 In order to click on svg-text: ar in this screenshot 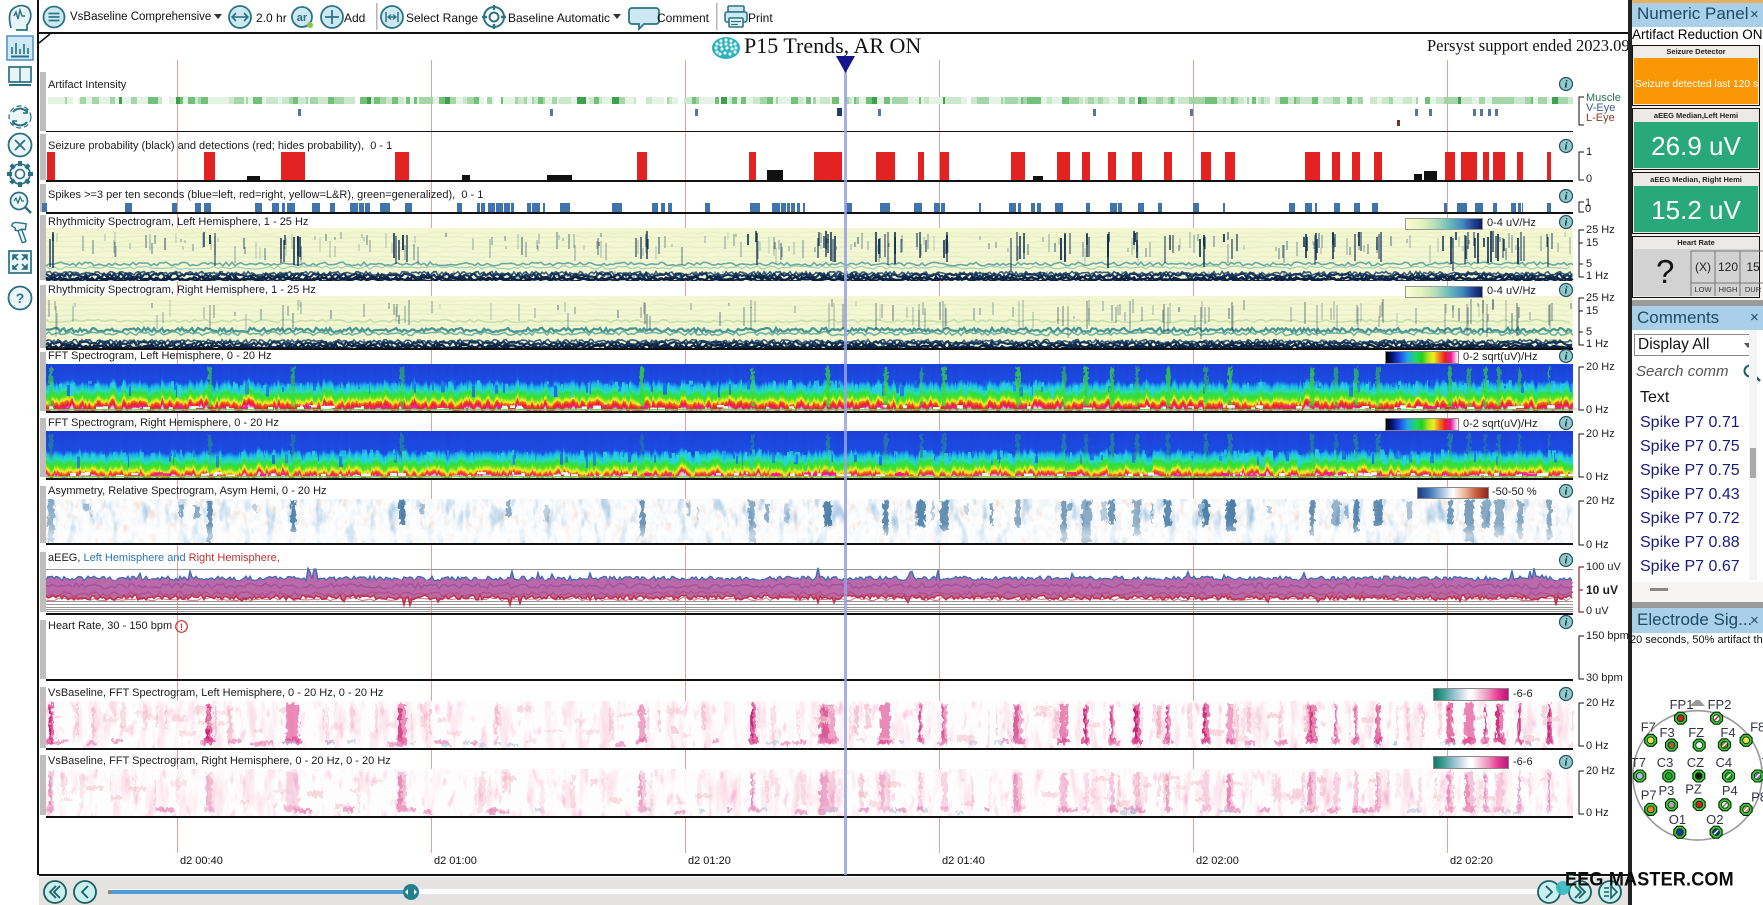, I will do `click(302, 18)`.